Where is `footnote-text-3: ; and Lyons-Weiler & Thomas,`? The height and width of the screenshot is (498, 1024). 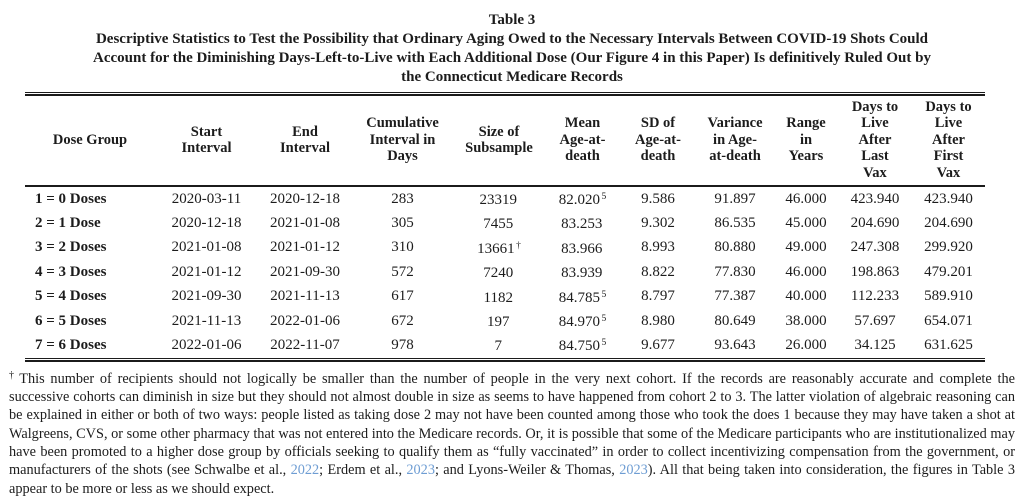 footnote-text-3: ; and Lyons-Weiler & Thomas, is located at coordinates (527, 470).